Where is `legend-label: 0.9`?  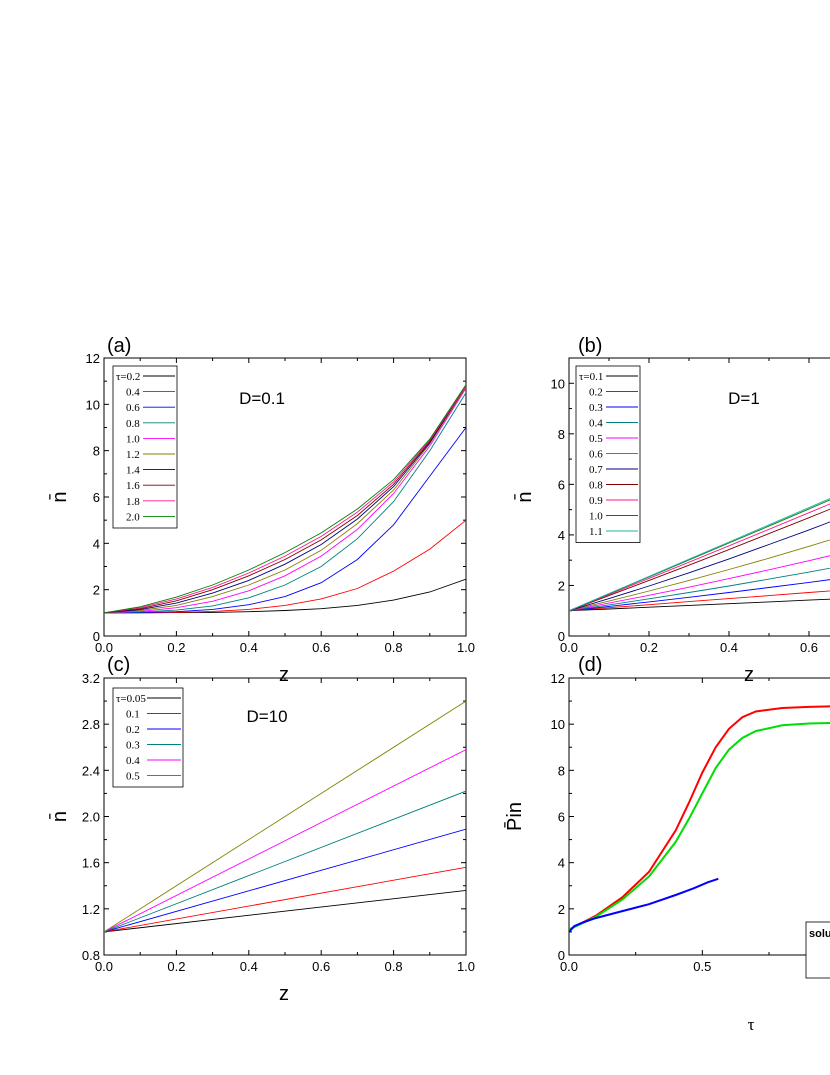
legend-label: 0.9 is located at coordinates (596, 501).